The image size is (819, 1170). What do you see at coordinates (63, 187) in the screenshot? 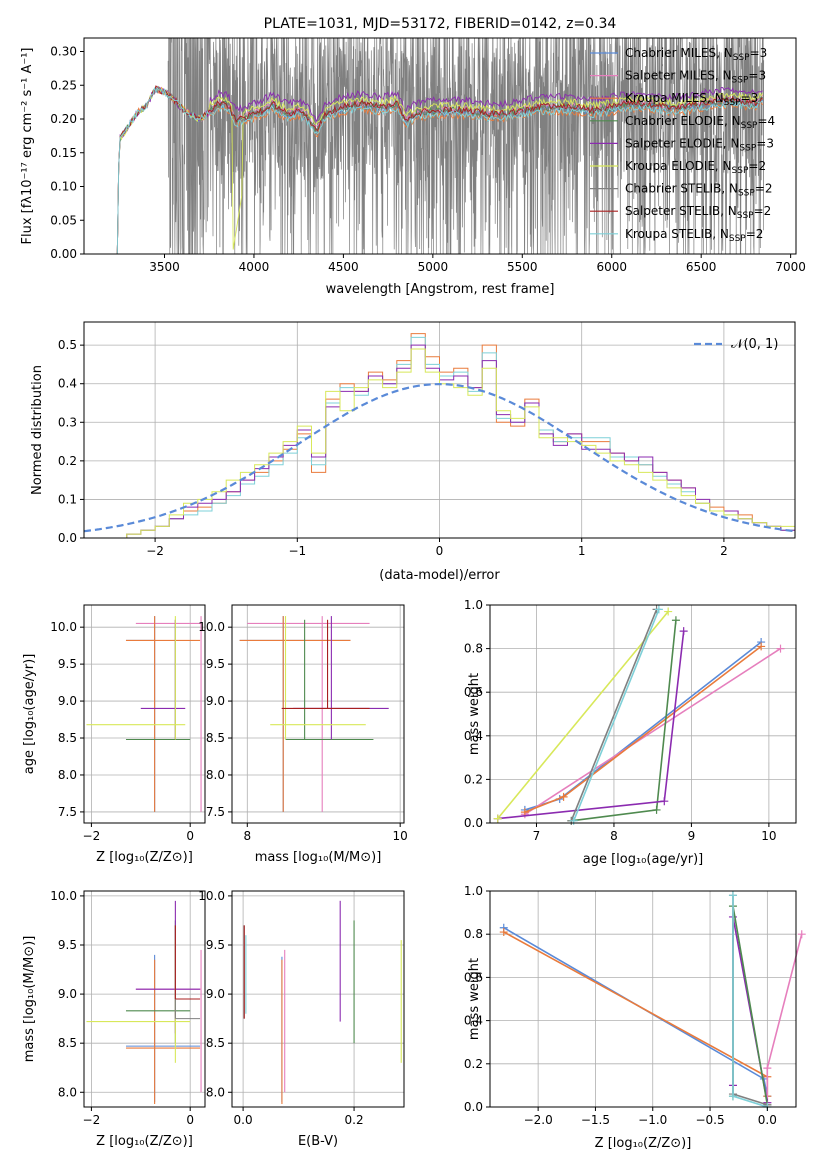
I see `y-tick-label: 0.10` at bounding box center [63, 187].